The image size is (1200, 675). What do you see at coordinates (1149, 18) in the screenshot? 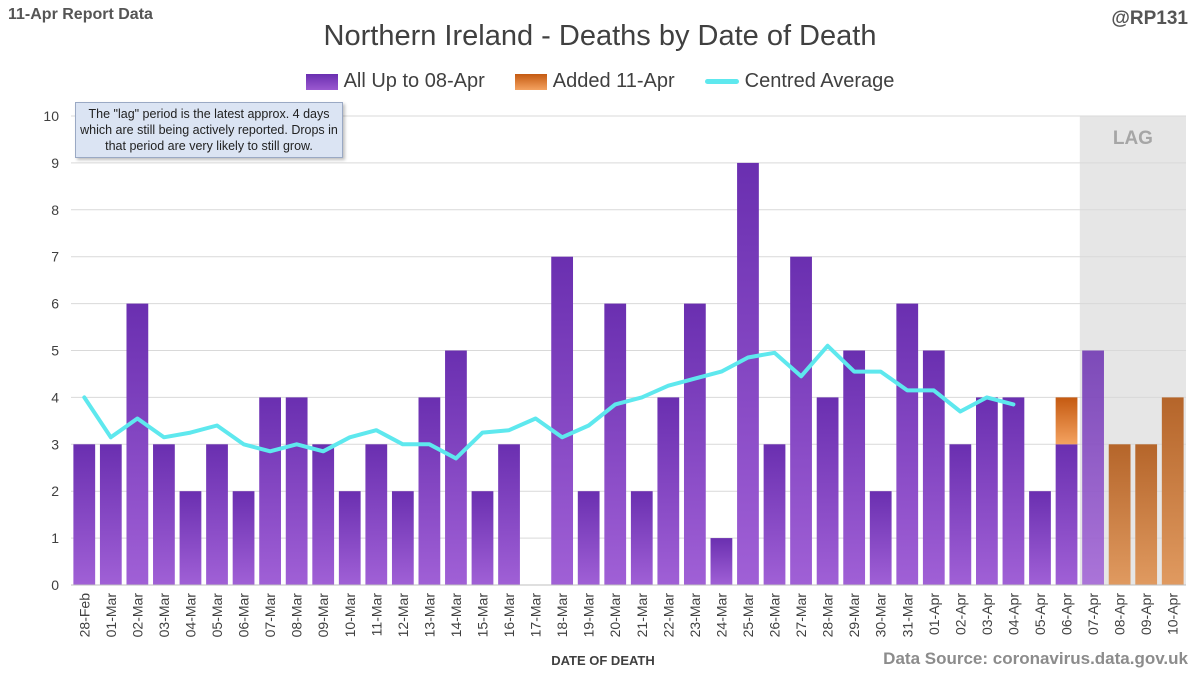
I see `author-handle: @RP131` at bounding box center [1149, 18].